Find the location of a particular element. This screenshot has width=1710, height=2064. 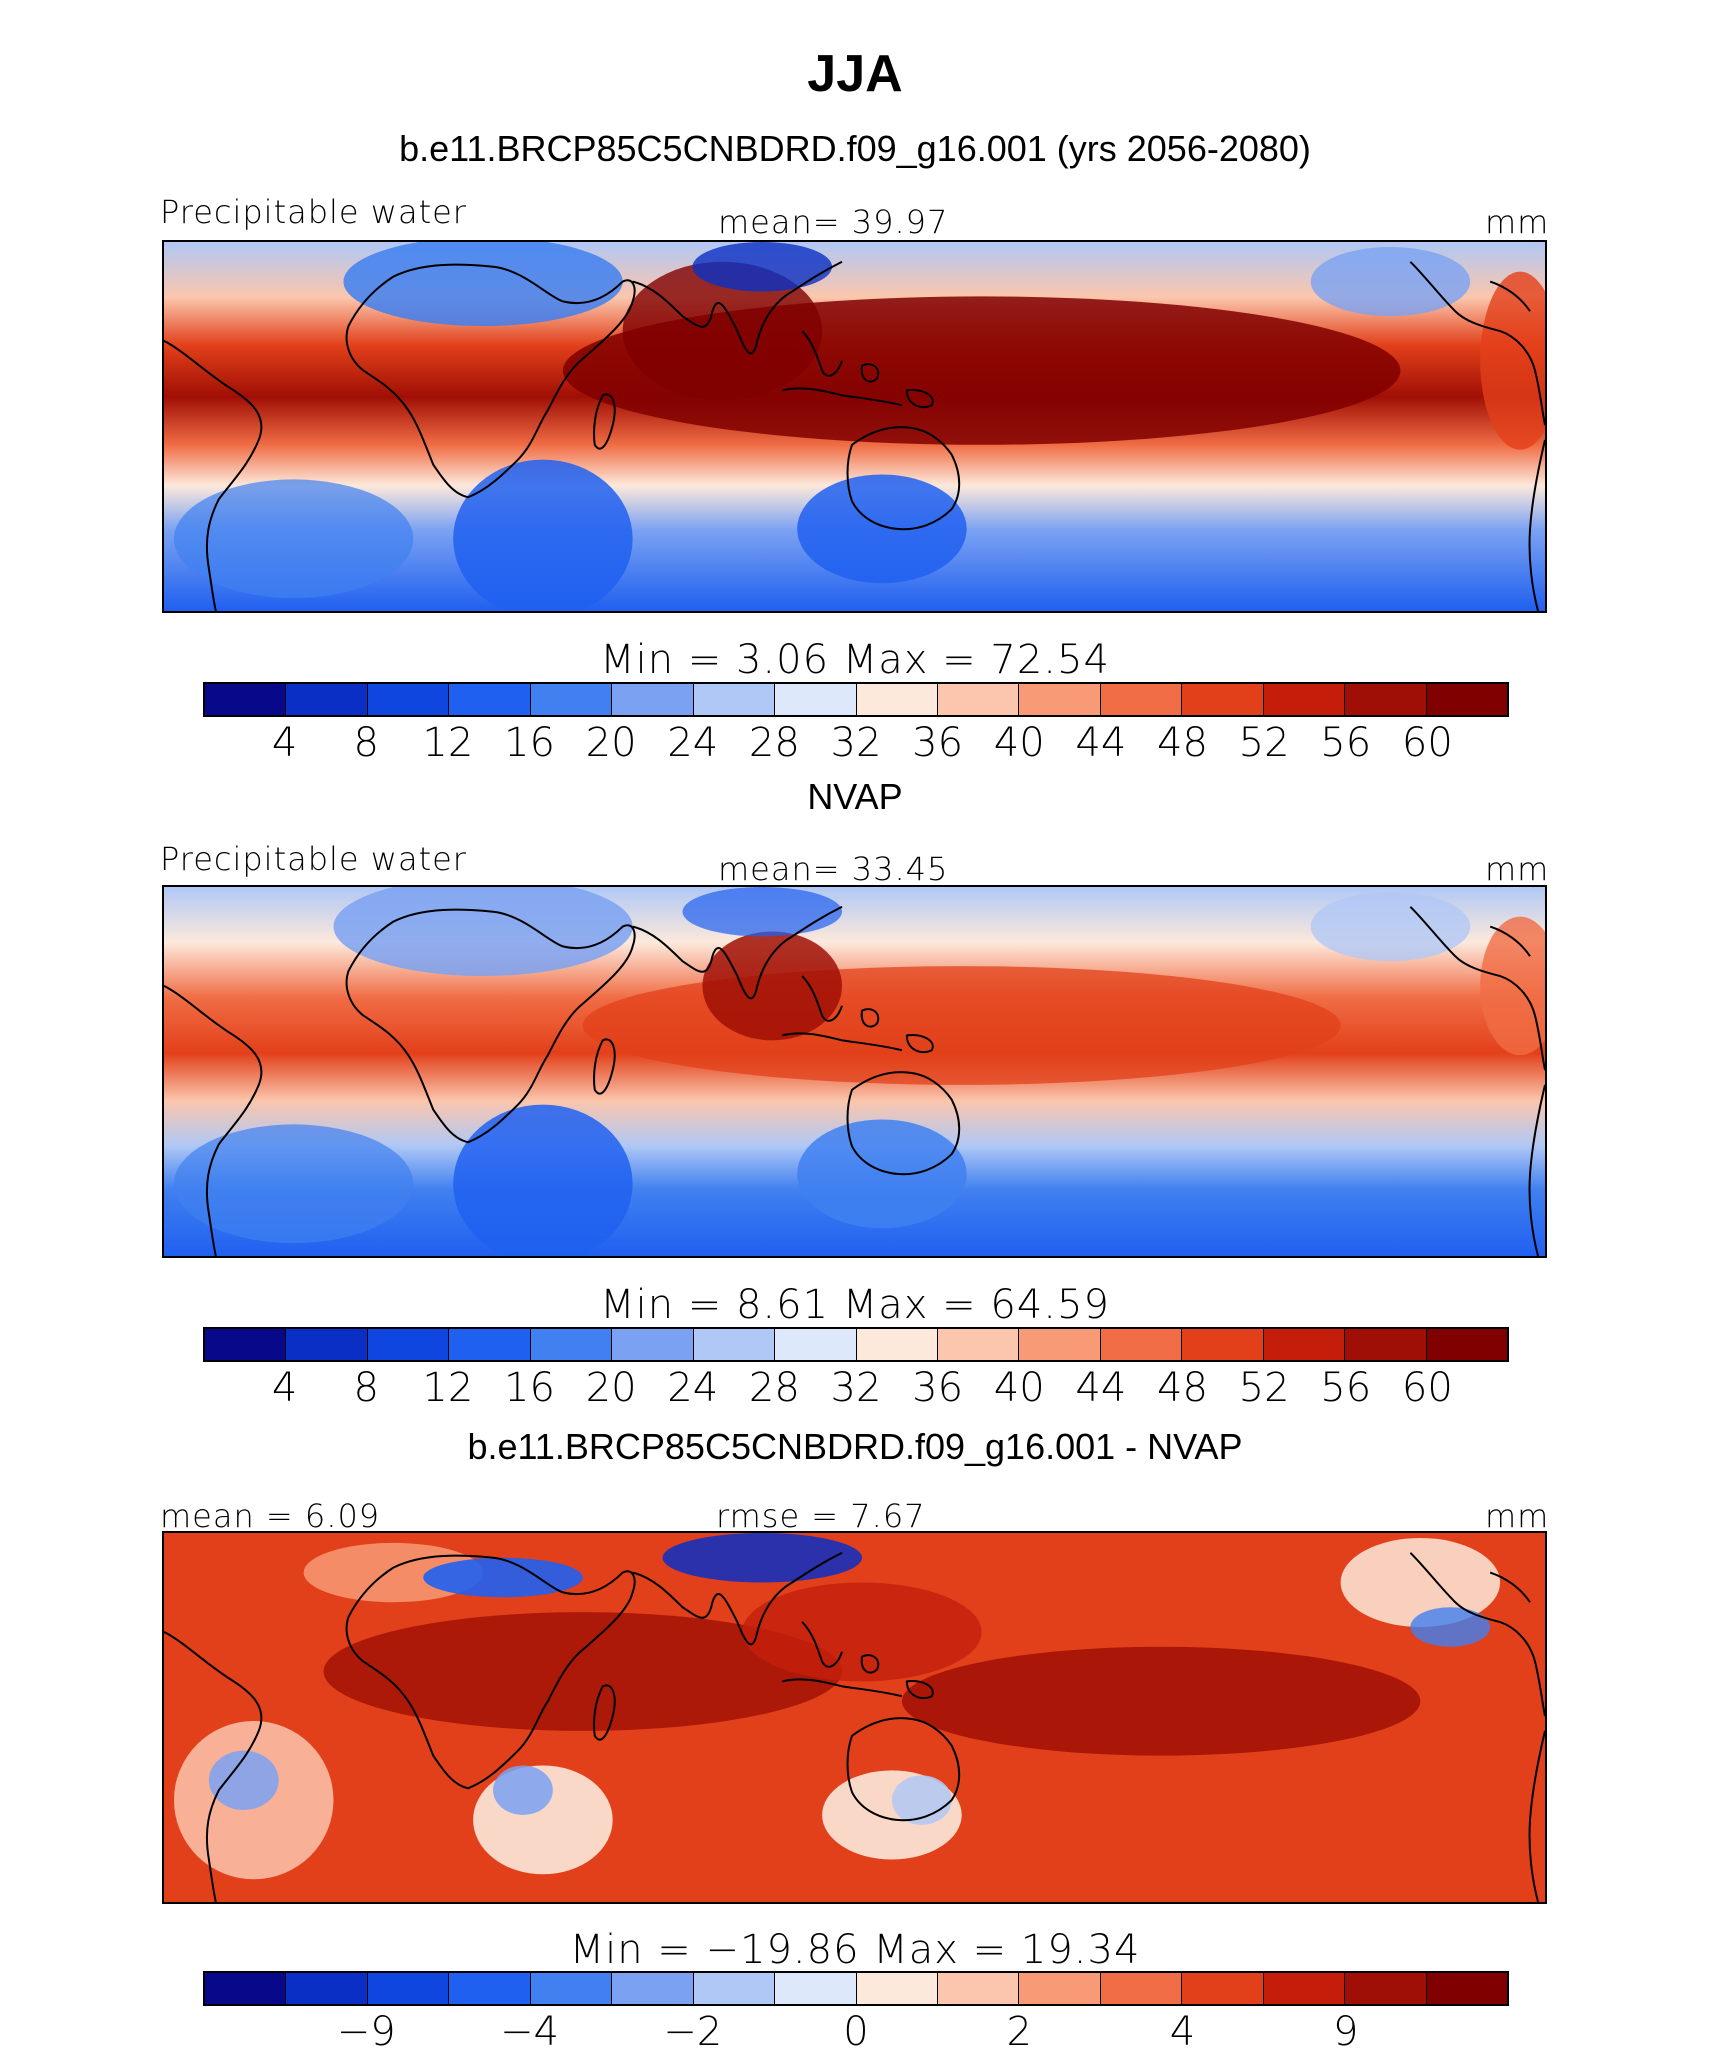

colorbar-tick-label: 44 is located at coordinates (1101, 743).